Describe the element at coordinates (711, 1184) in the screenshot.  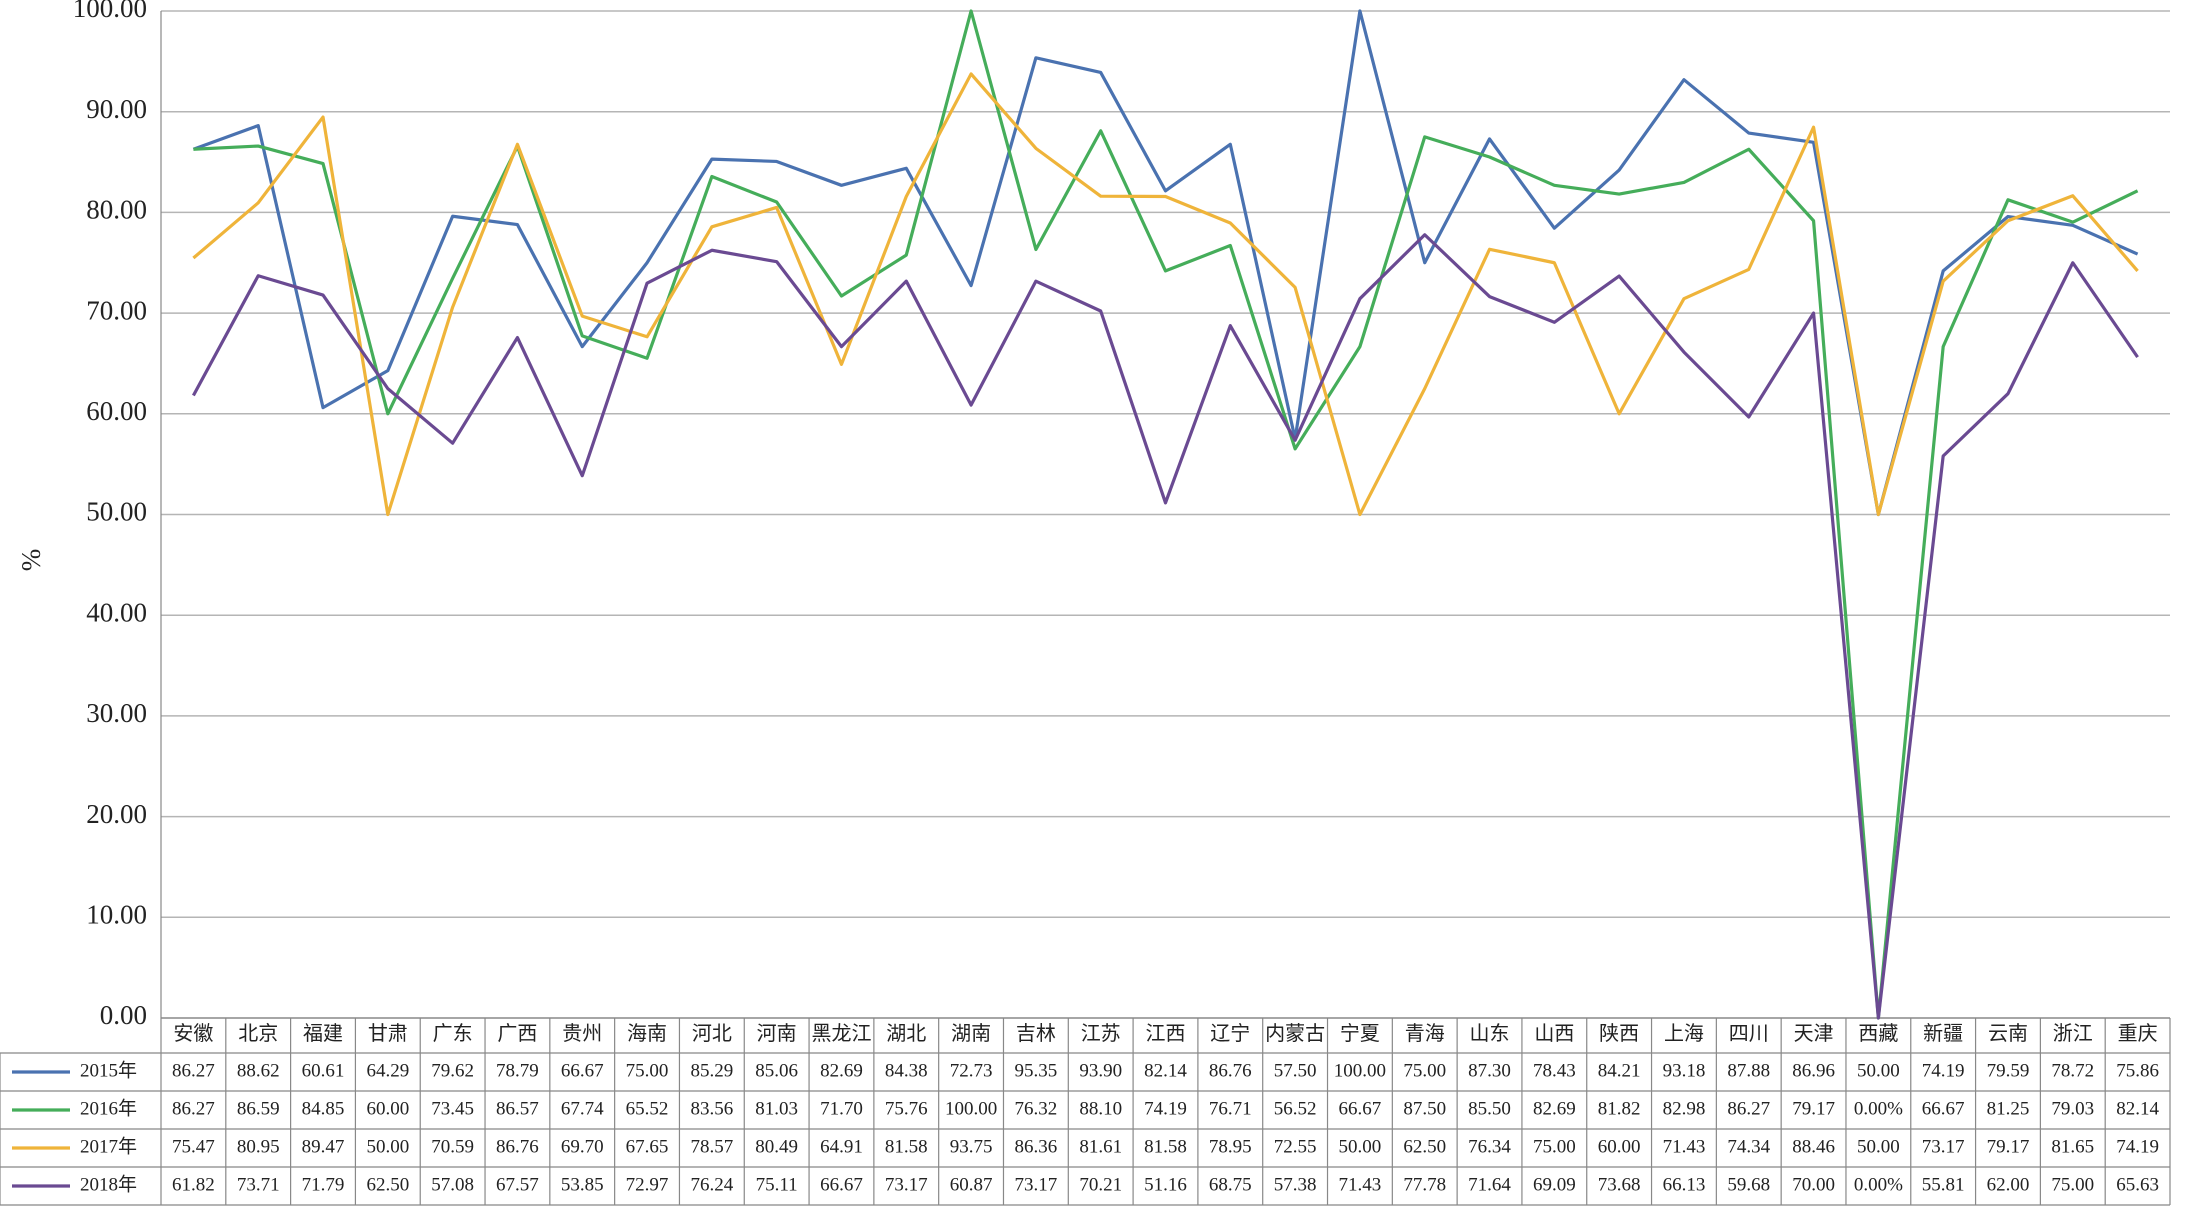
I see `table-cell: 76.24` at that location.